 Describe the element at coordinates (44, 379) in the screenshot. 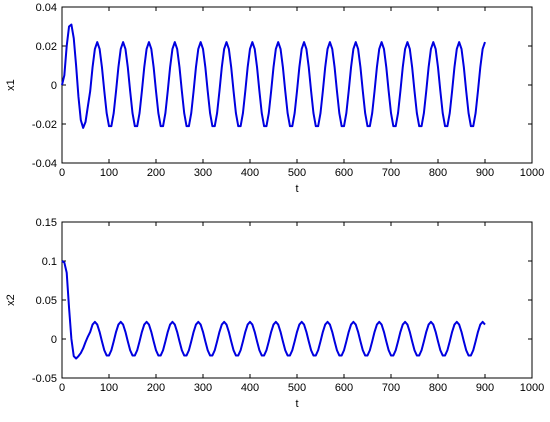

I see `y-tick-label: -0.05` at that location.